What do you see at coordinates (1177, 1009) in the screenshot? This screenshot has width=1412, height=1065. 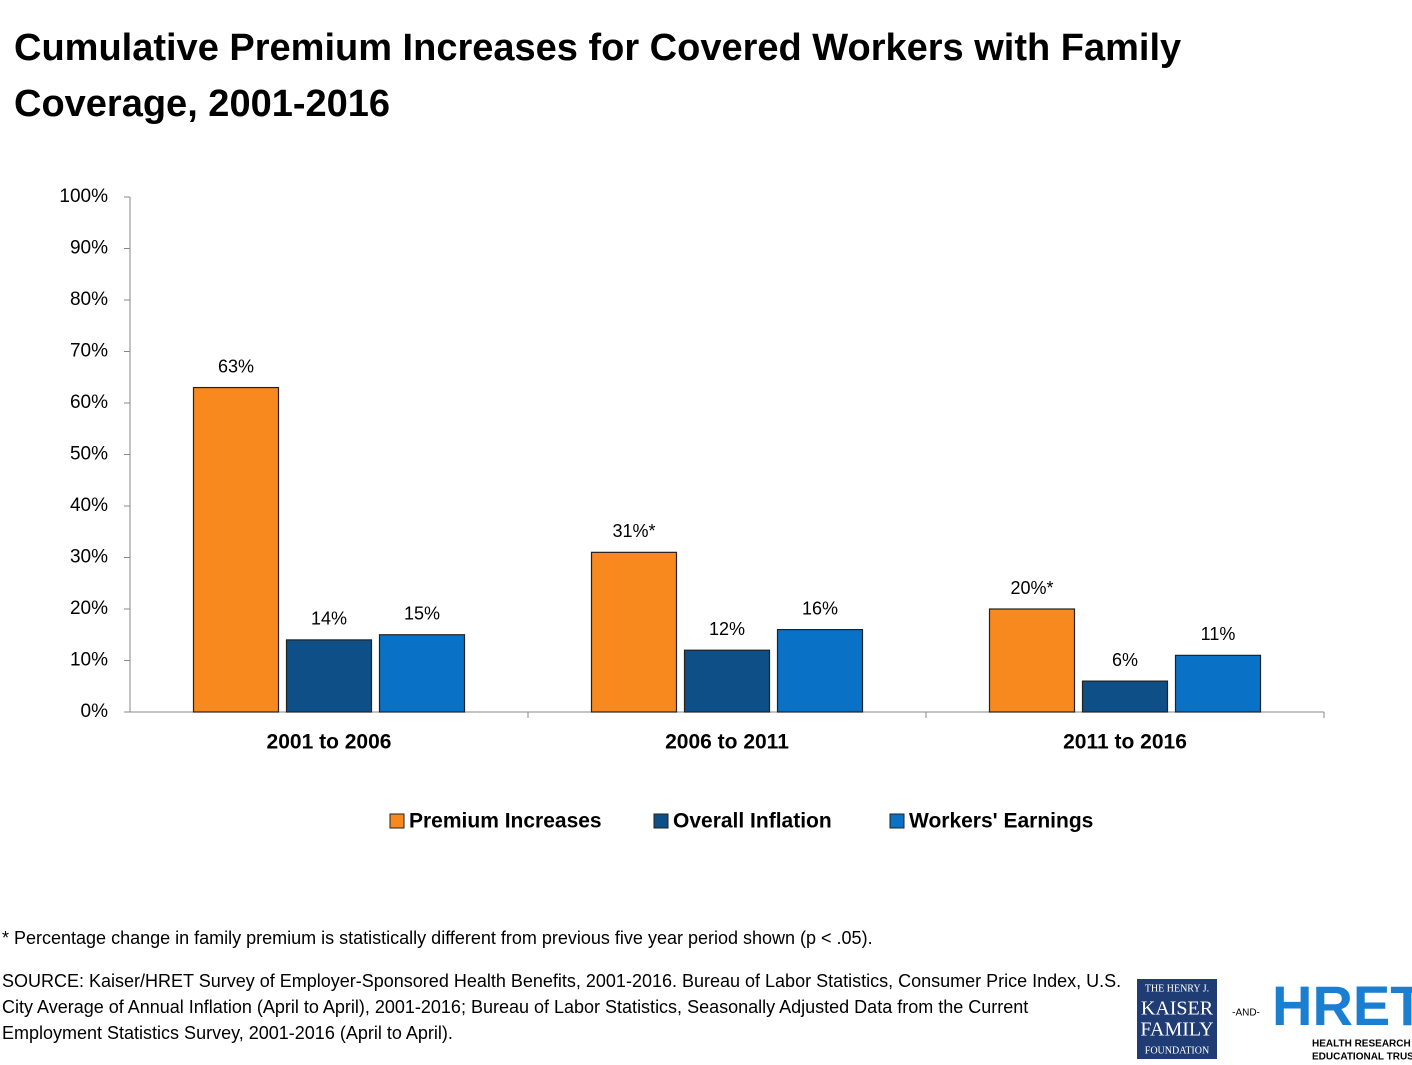 I see `kff-text: KAISER` at bounding box center [1177, 1009].